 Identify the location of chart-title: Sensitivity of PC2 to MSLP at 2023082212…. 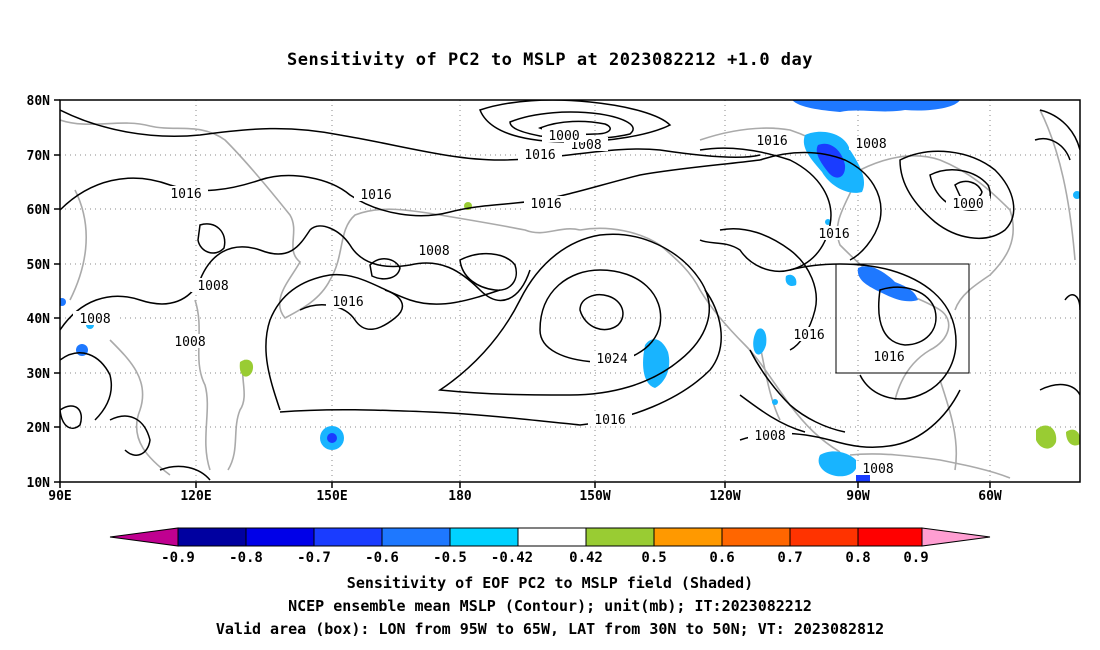
(549, 60).